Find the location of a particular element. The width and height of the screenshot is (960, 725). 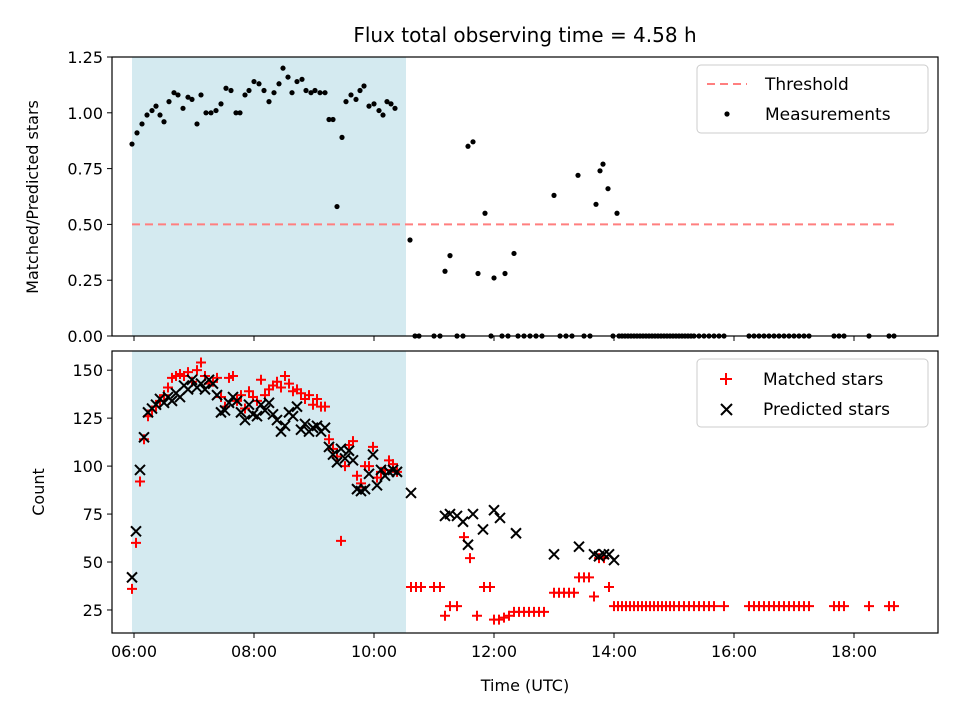

y-tick-label: 0.75 is located at coordinates (85, 169).